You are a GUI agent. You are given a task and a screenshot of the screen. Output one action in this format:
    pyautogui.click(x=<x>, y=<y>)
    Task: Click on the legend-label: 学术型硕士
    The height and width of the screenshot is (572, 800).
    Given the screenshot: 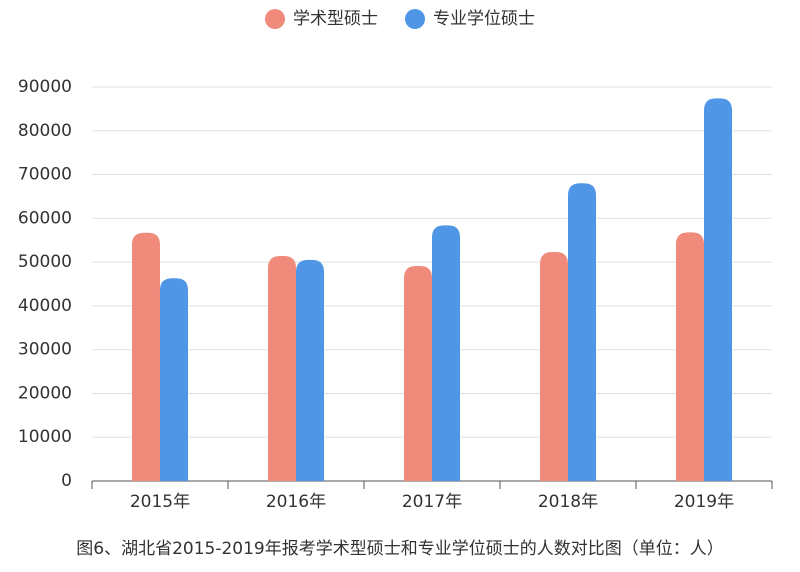 What is the action you would take?
    pyautogui.click(x=335, y=19)
    